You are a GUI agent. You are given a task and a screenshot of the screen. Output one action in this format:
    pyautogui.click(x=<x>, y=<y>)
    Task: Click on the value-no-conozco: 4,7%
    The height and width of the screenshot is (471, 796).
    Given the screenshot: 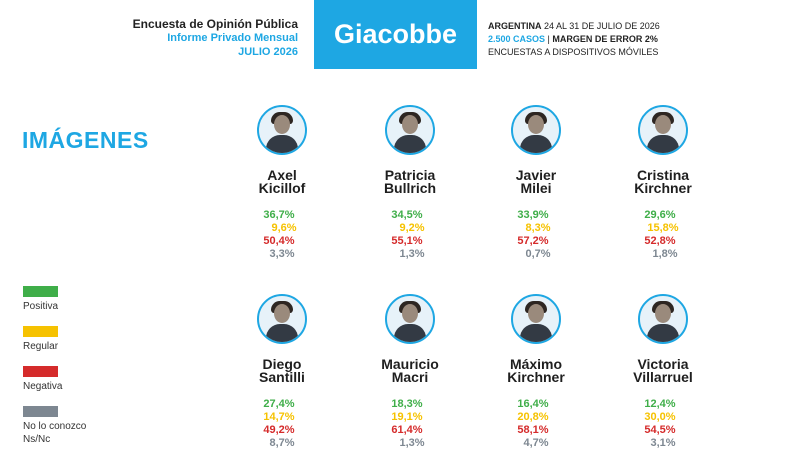 What is the action you would take?
    pyautogui.click(x=536, y=443)
    